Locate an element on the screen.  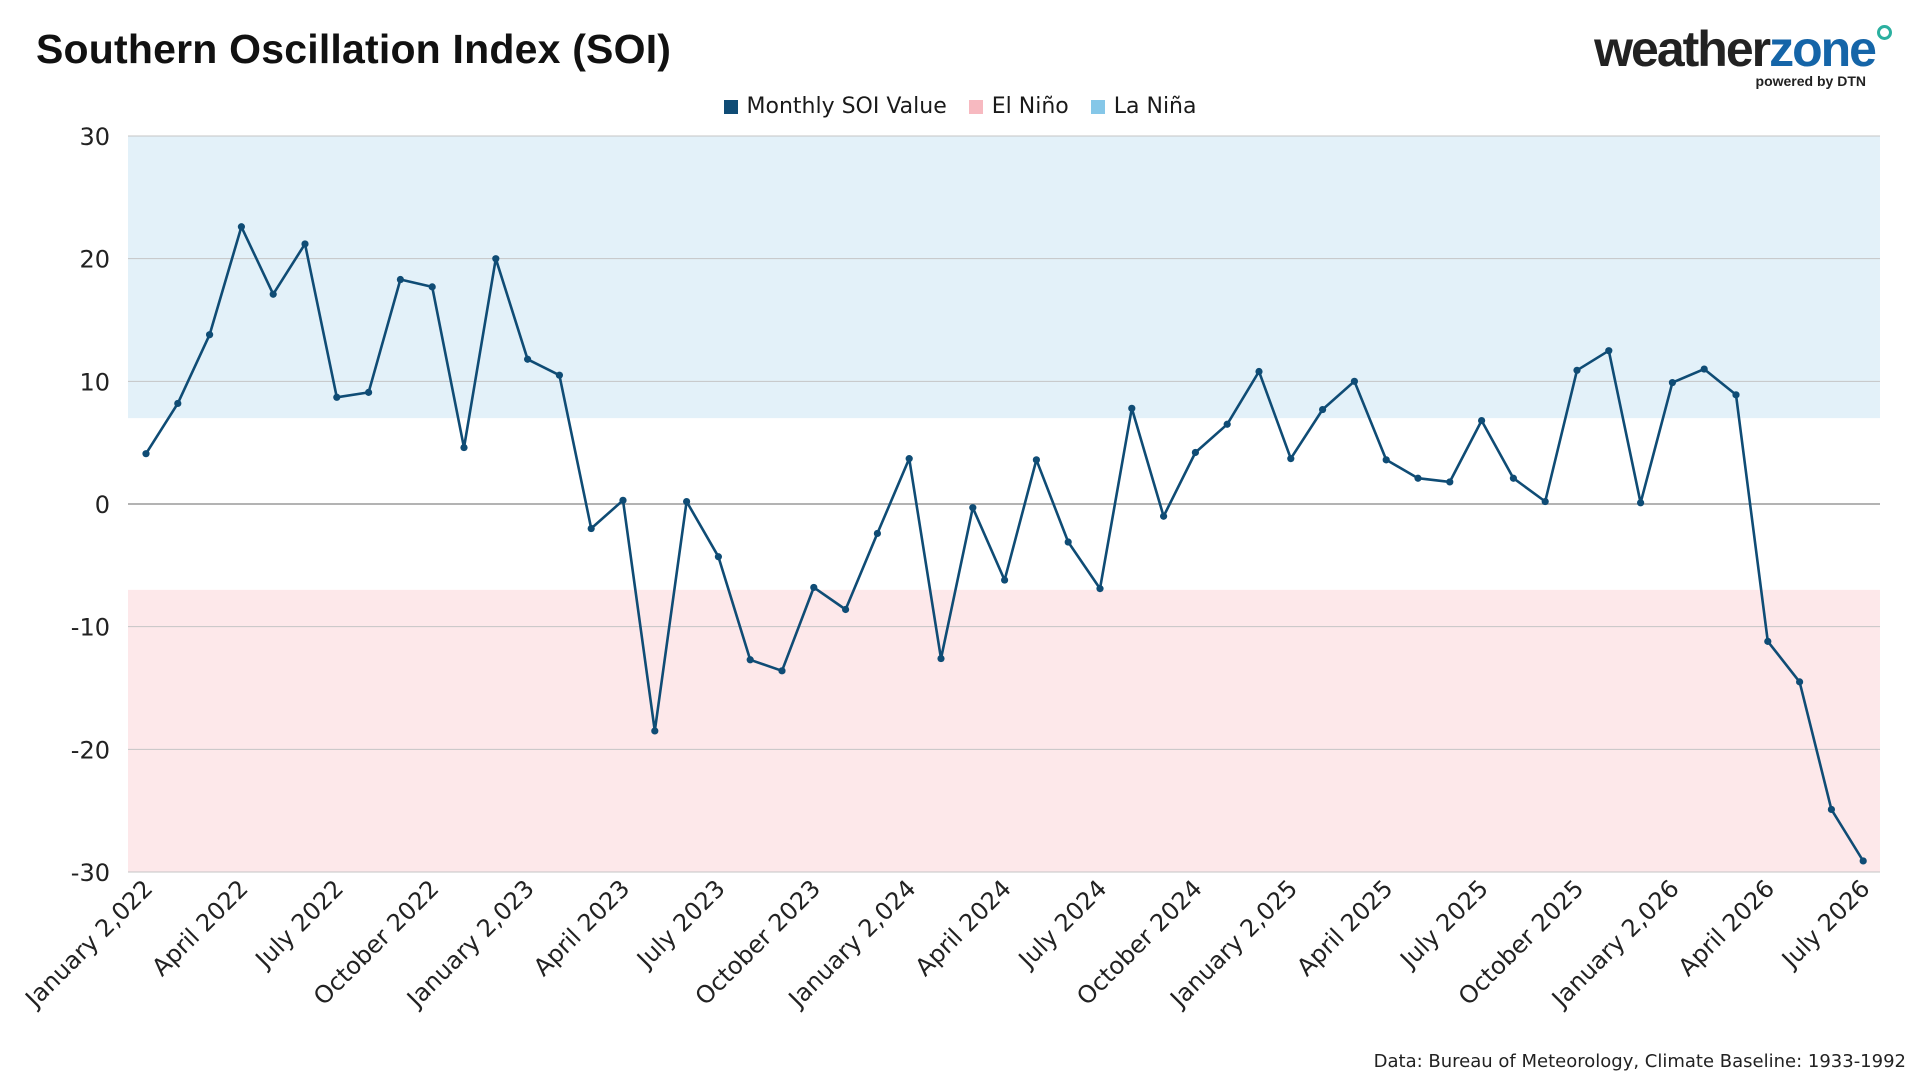
y-tick-label: 0 is located at coordinates (102, 505).